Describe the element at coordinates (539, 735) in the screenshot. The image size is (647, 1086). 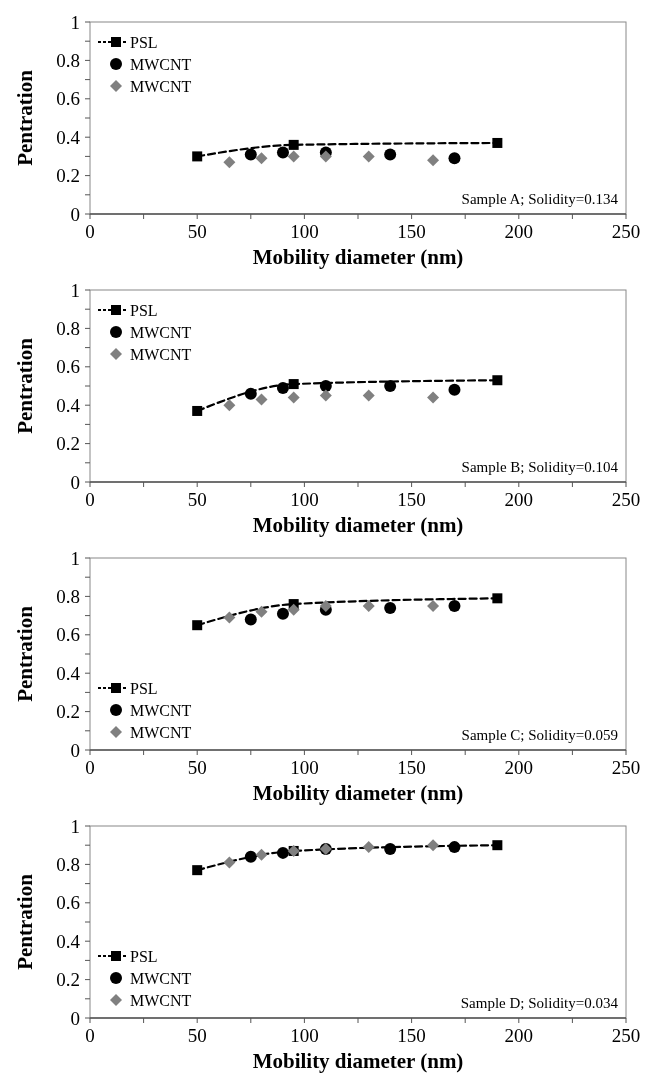
I see `annotation: Sample C; Solidity=0.059` at that location.